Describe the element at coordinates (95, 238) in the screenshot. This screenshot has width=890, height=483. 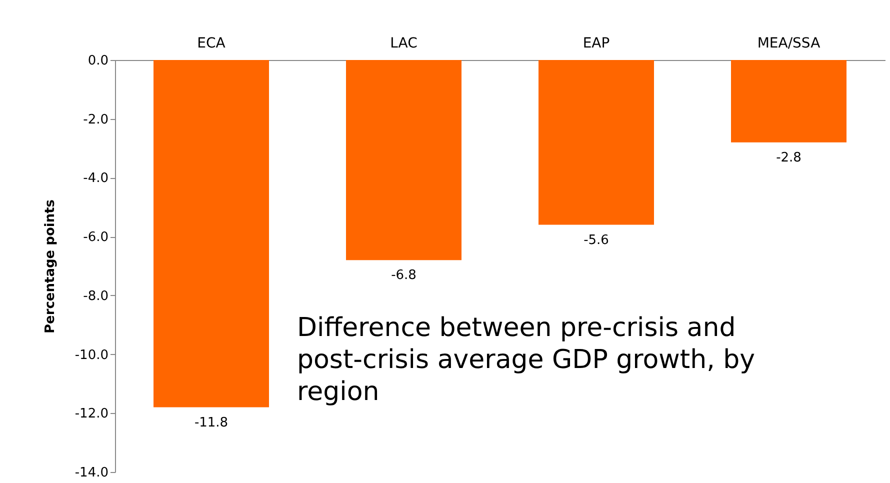
I see `y-tick-label: -6.0` at that location.